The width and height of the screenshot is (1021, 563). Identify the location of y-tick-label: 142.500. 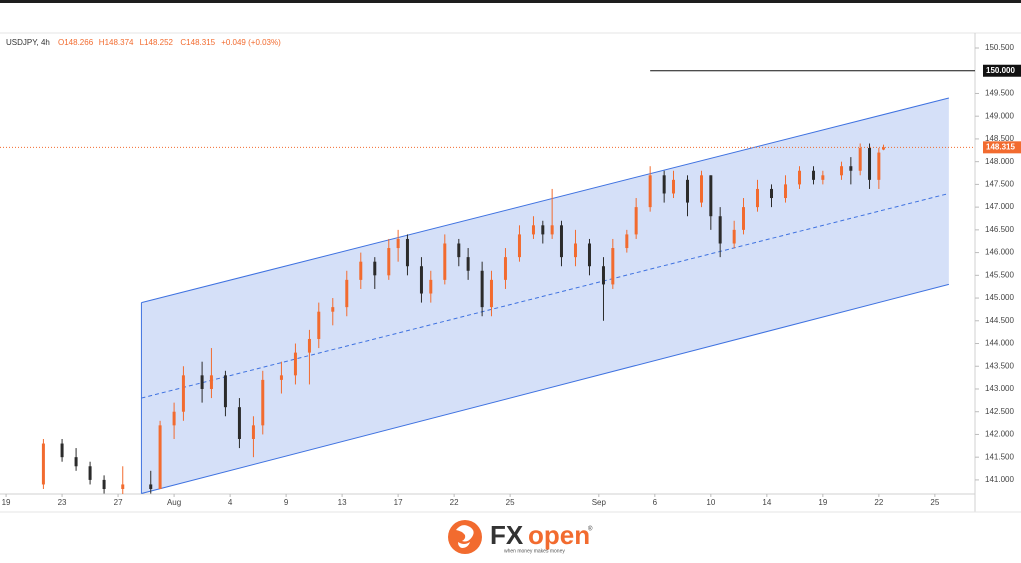
(999, 411).